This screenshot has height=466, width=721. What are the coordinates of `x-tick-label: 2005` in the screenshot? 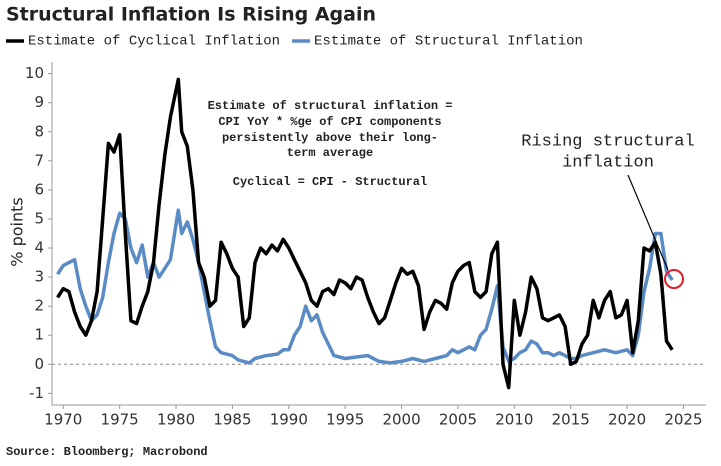 It's located at (458, 420).